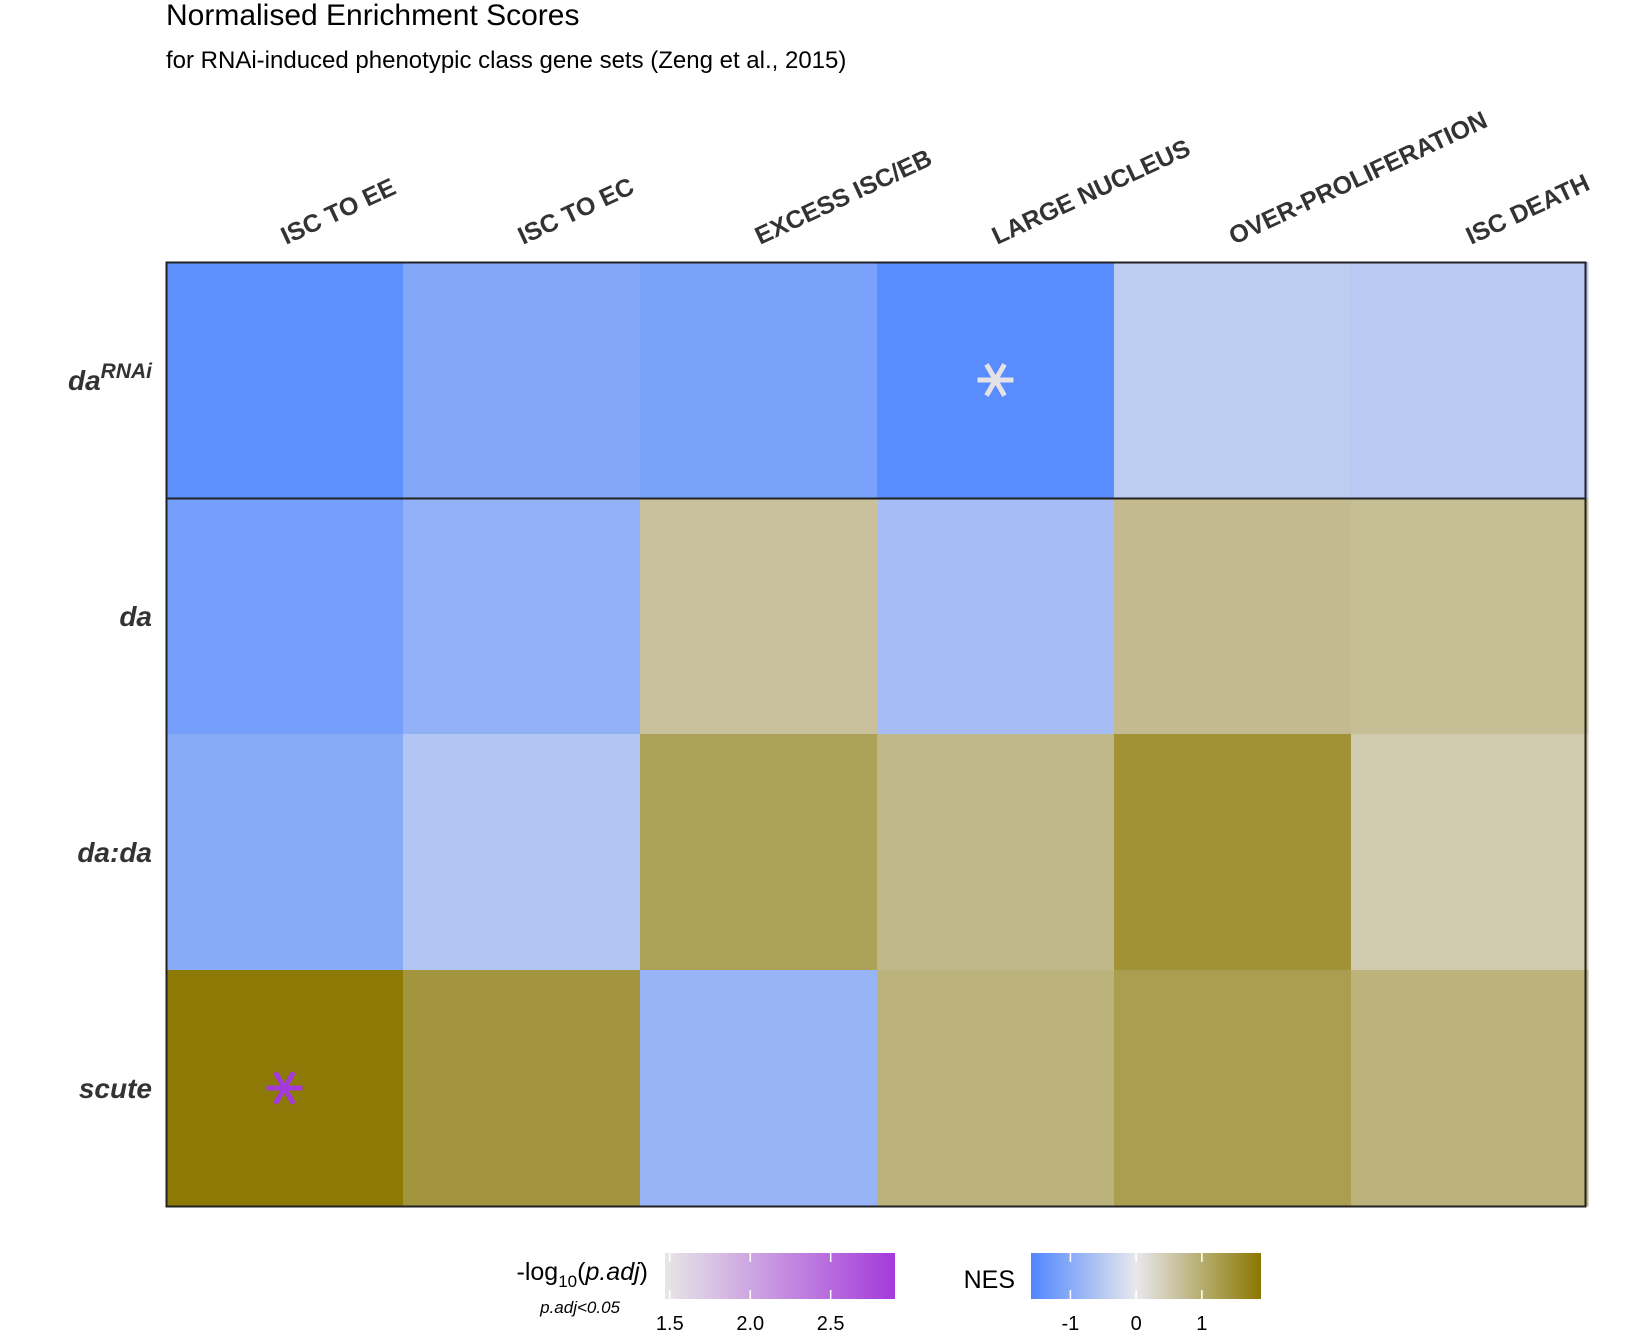  I want to click on legend-nes: NES -1 0 1, so click(1112, 1294).